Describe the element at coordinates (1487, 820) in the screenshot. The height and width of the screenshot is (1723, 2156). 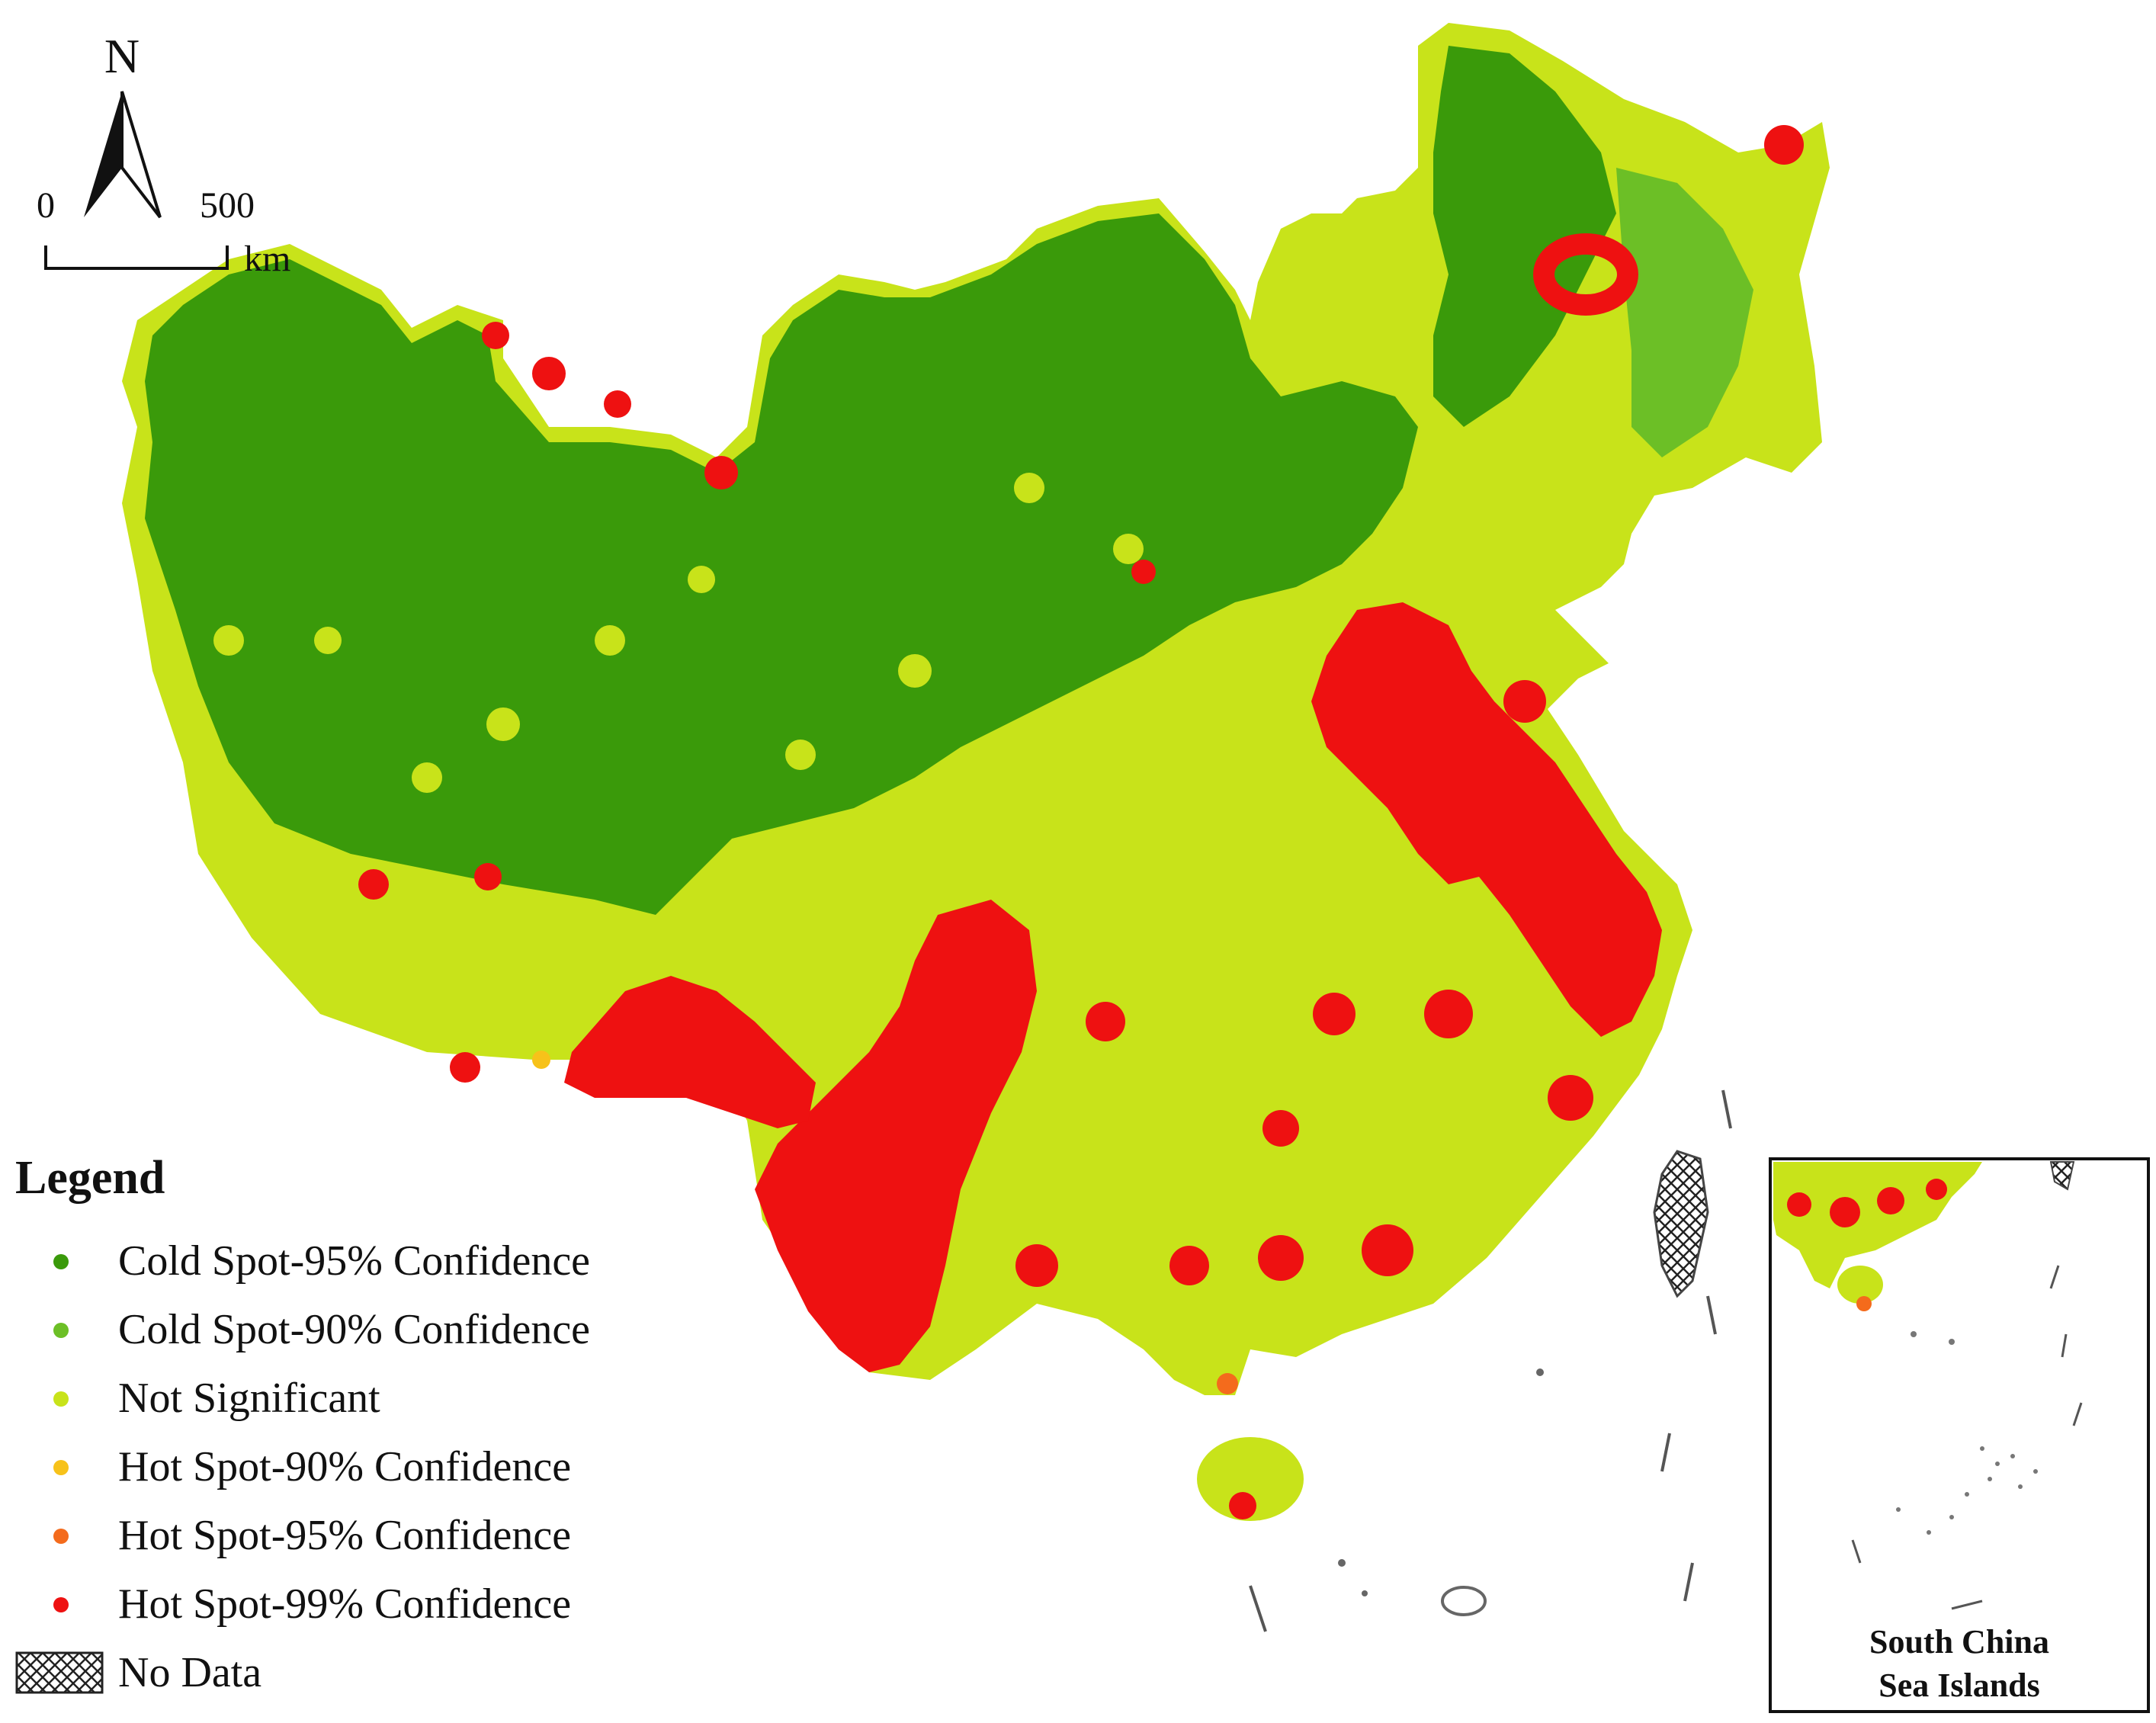
I see `hot-spot-east-region` at that location.